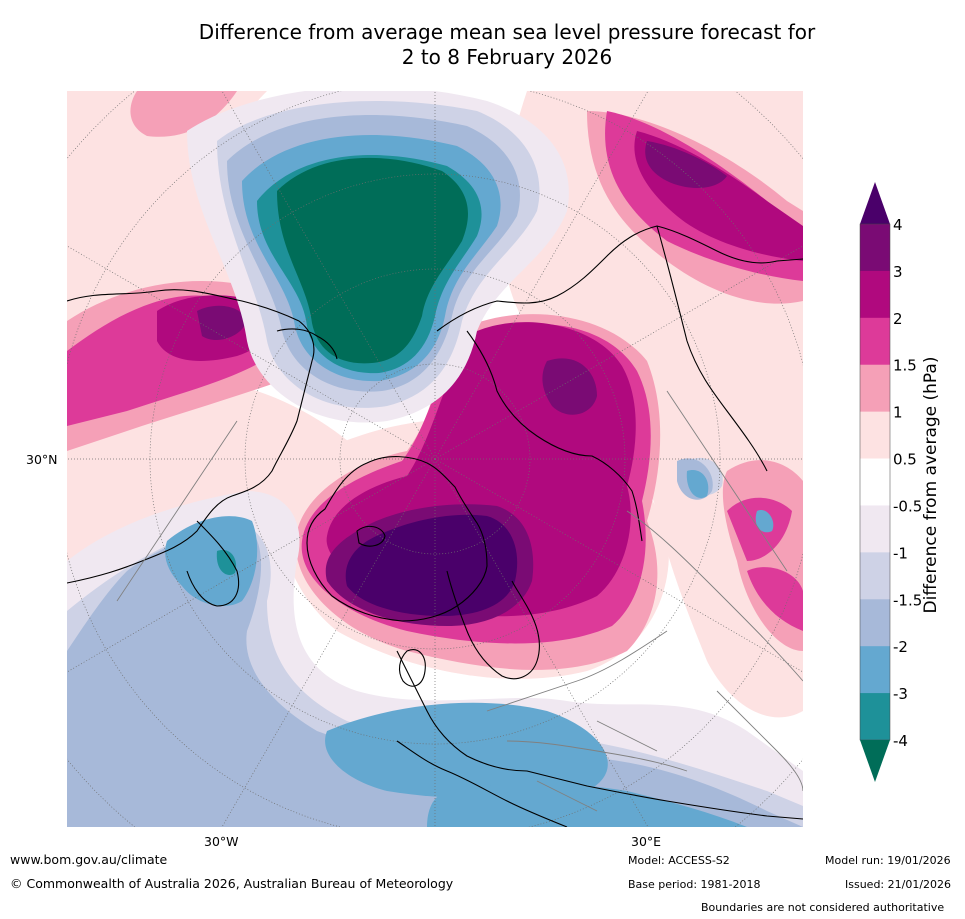  I want to click on north-america-coast, so click(191, 436).